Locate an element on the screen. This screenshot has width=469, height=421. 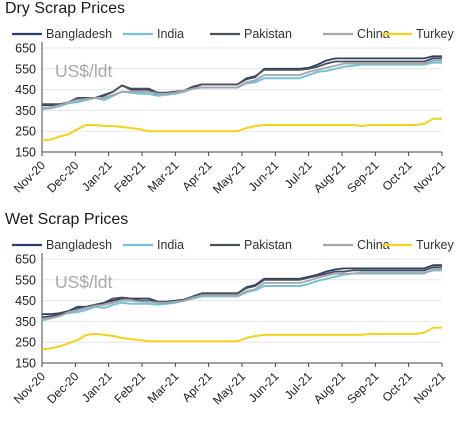
chart-title: Dry Scrap Prices is located at coordinates (65, 8).